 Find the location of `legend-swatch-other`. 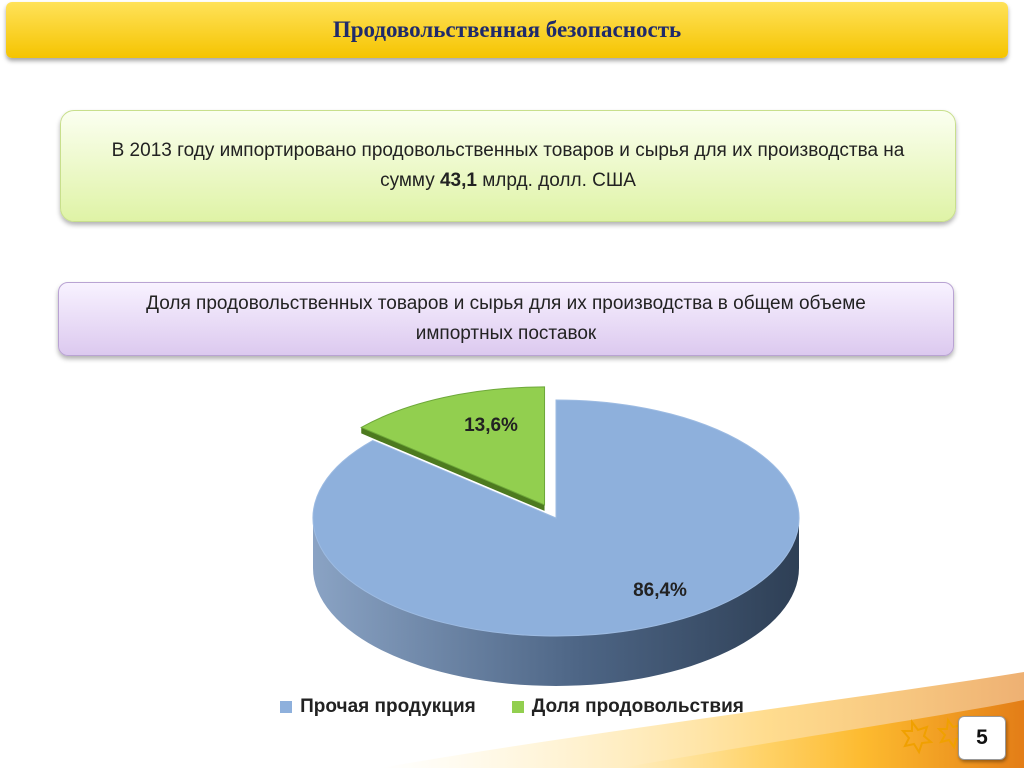

legend-swatch-other is located at coordinates (286, 707).